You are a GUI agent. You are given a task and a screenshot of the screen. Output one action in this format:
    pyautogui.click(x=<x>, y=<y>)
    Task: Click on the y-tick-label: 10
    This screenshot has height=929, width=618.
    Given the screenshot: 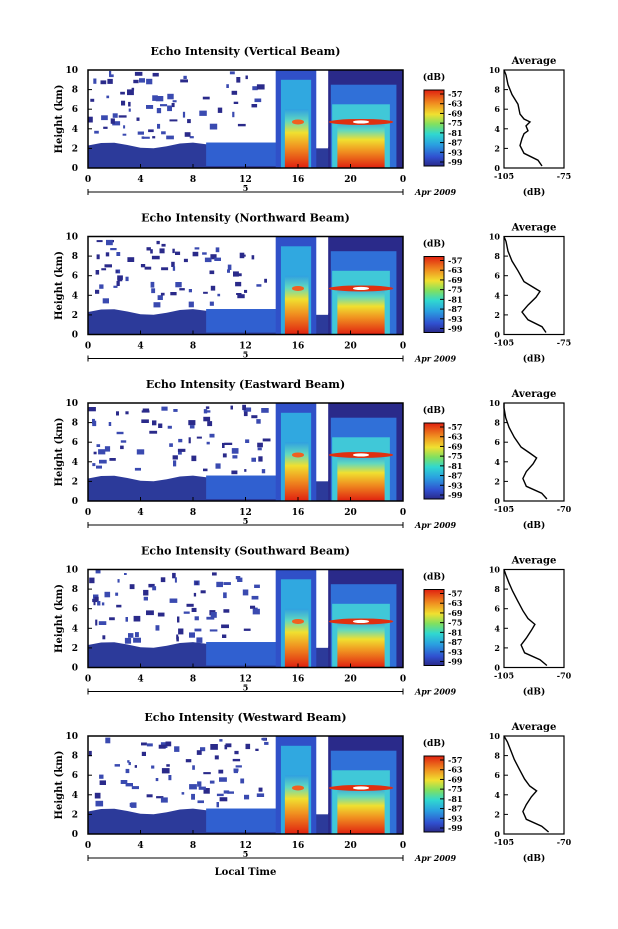 What is the action you would take?
    pyautogui.click(x=71, y=238)
    